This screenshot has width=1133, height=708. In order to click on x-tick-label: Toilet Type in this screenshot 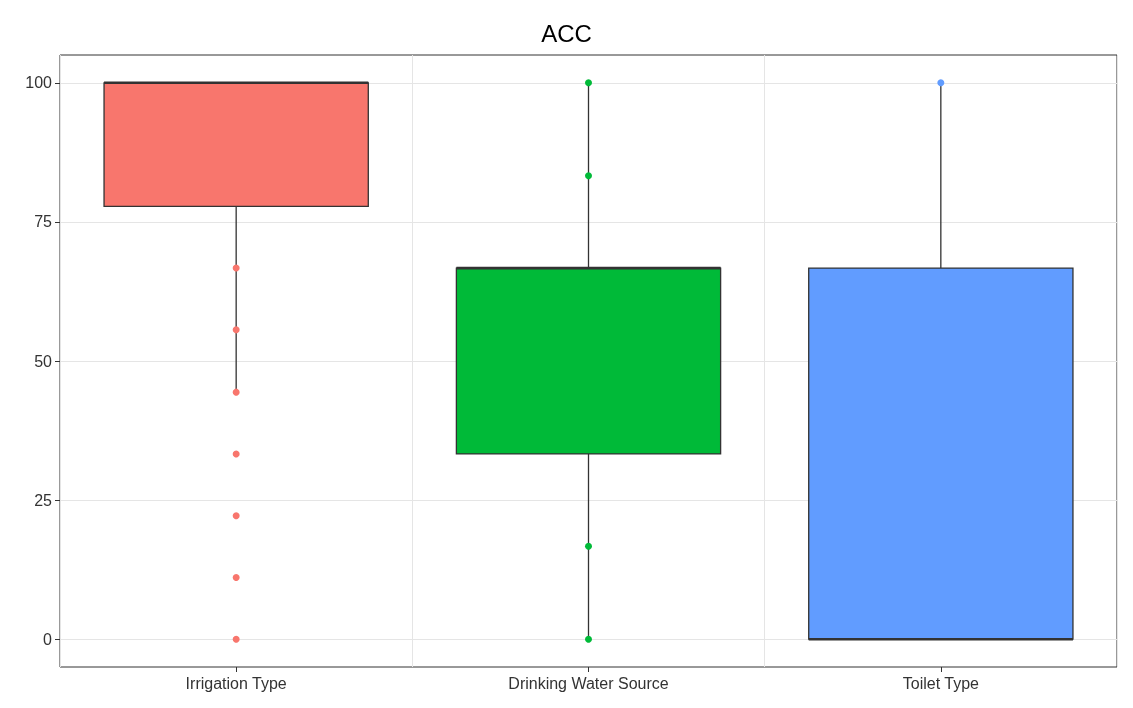, I will do `click(941, 683)`.